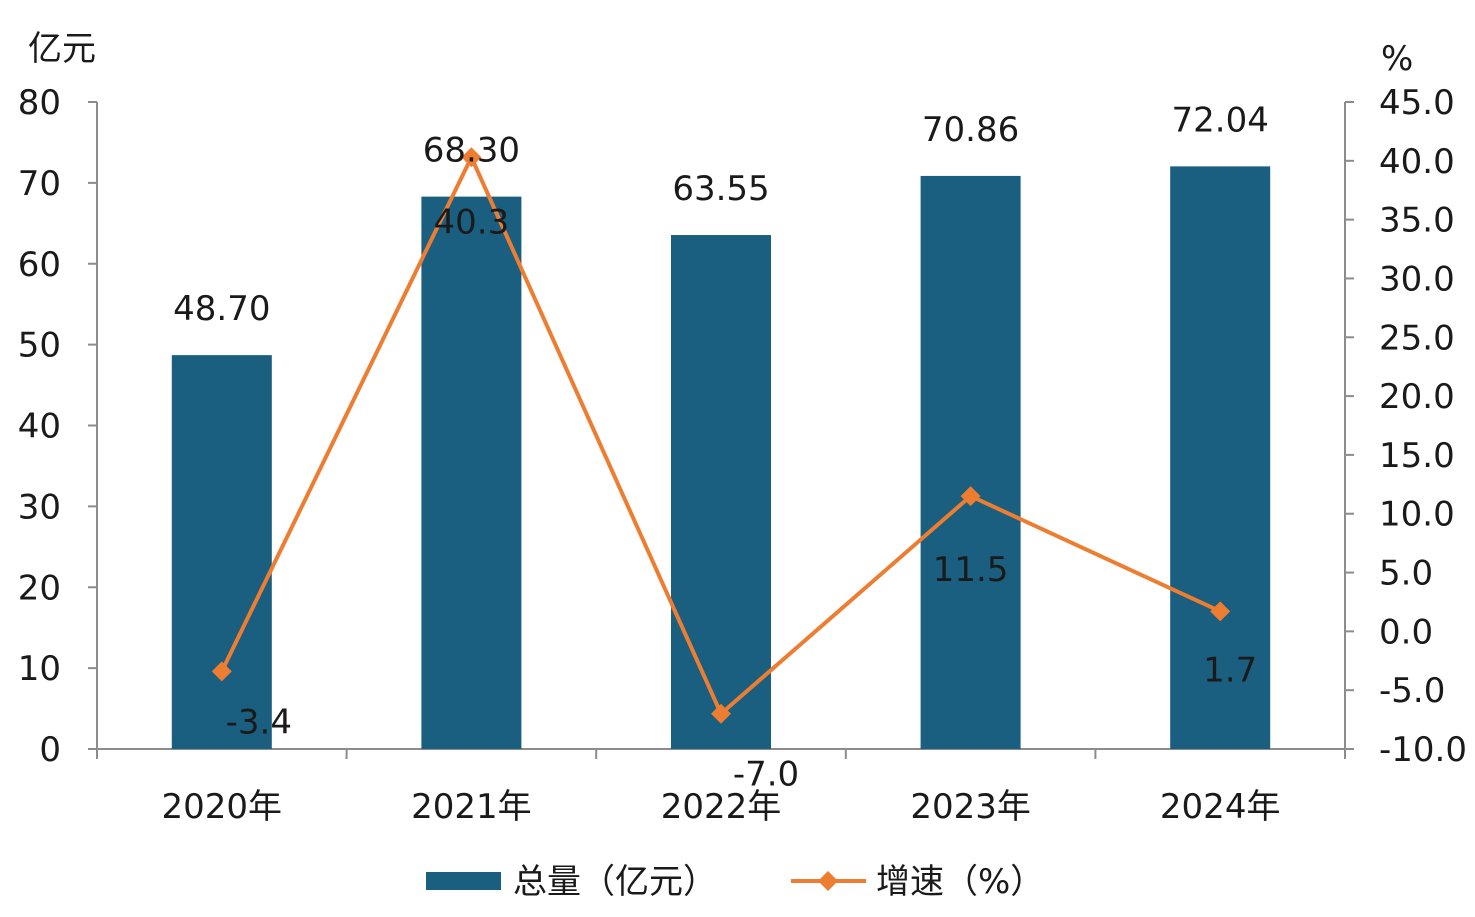 This screenshot has width=1475, height=917. I want to click on line-value-label: 40.3, so click(472, 222).